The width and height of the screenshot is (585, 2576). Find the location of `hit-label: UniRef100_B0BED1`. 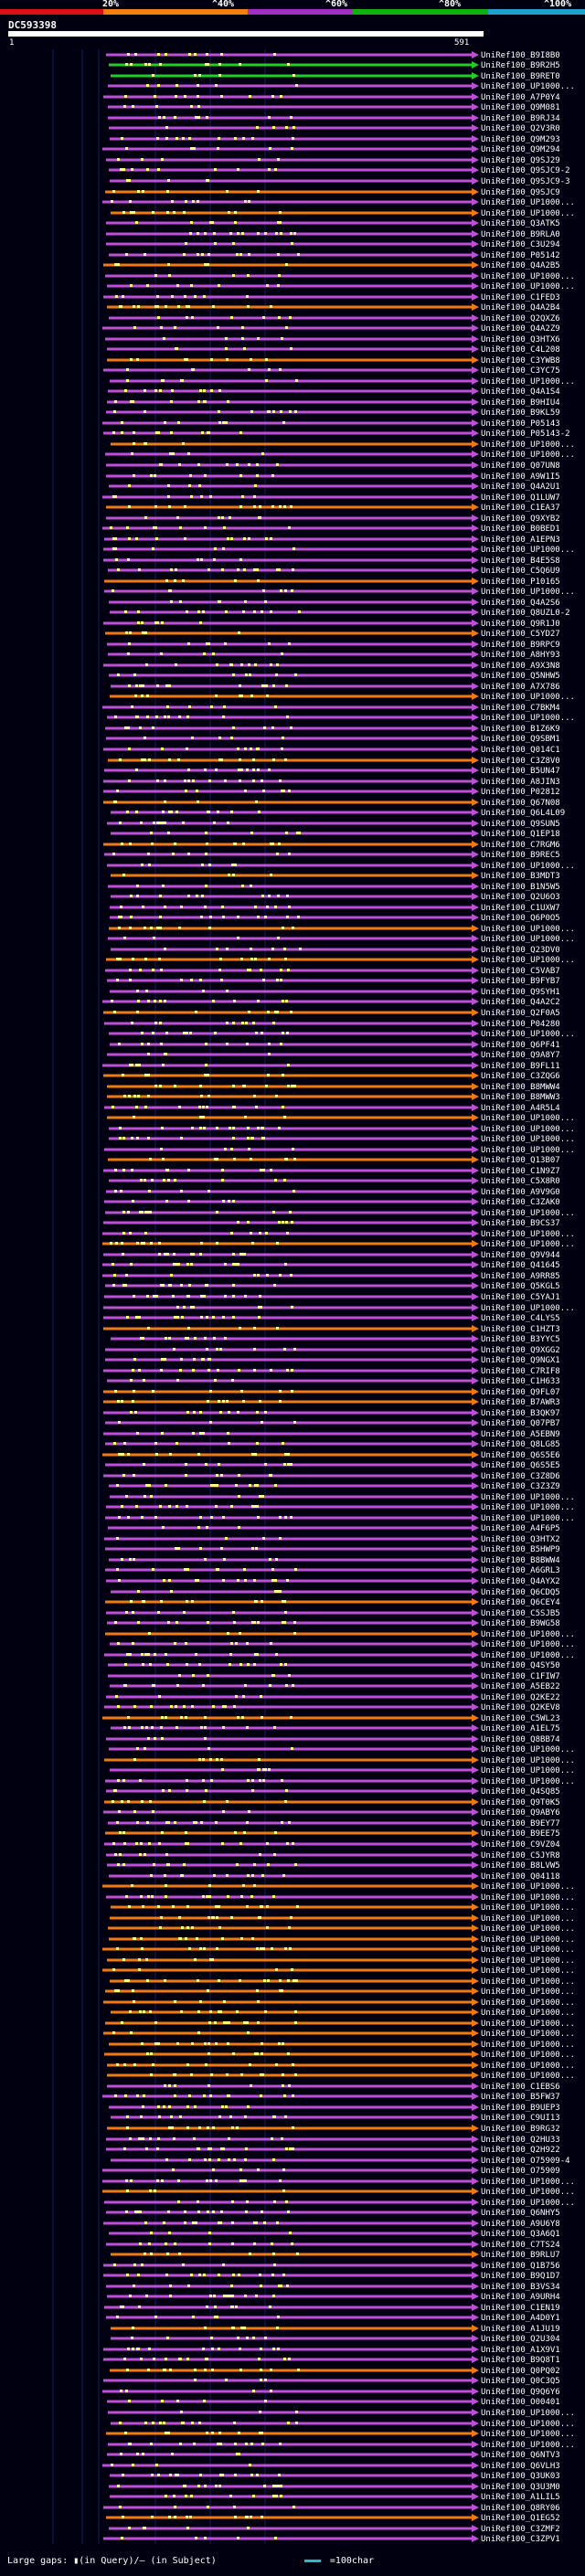

hit-label: UniRef100_B0BED1 is located at coordinates (520, 529).